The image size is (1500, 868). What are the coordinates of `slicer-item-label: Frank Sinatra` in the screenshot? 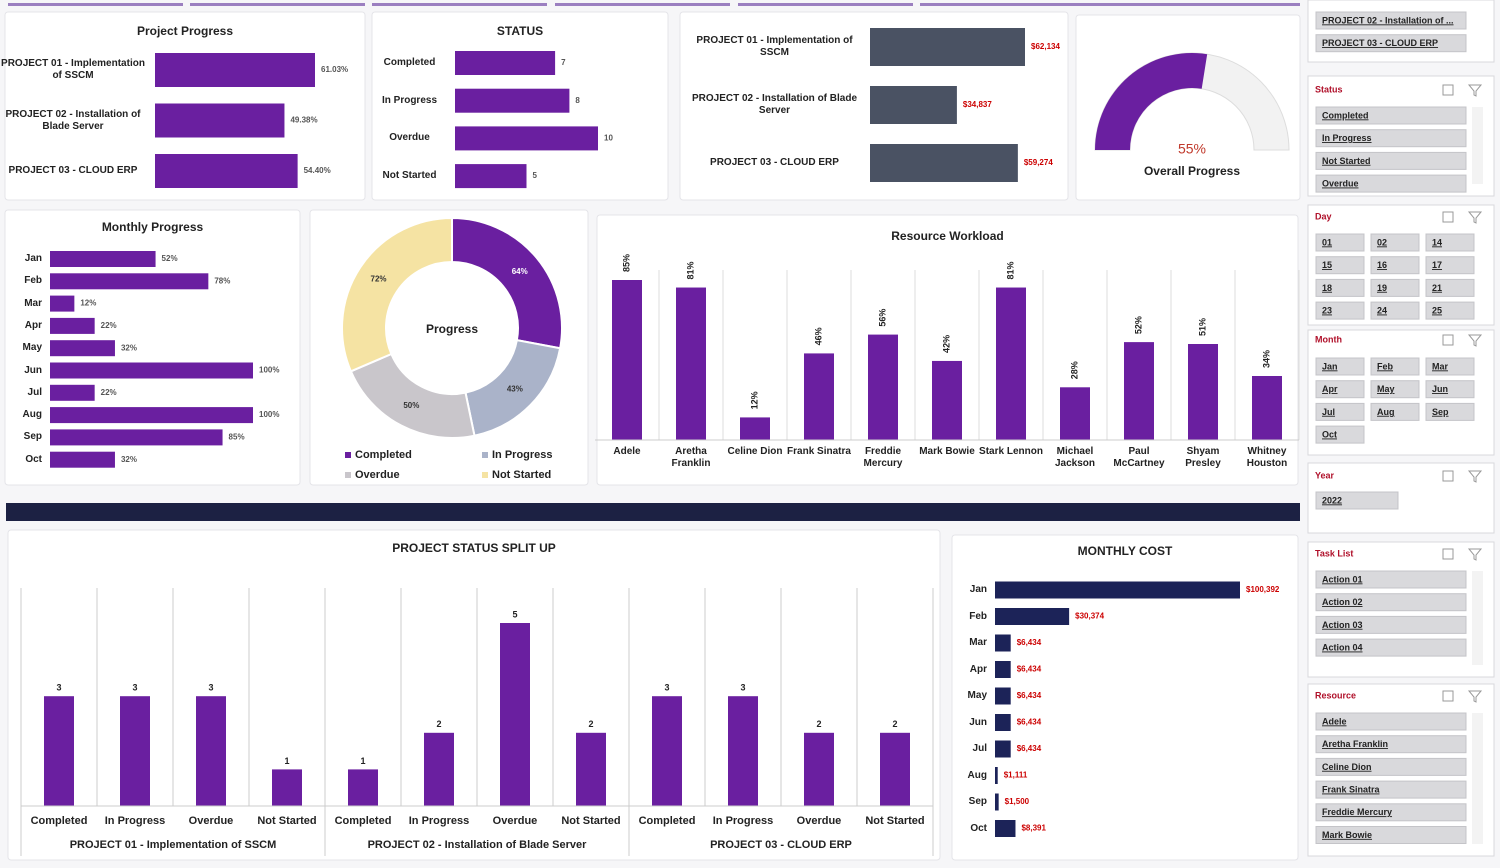 It's located at (1351, 789).